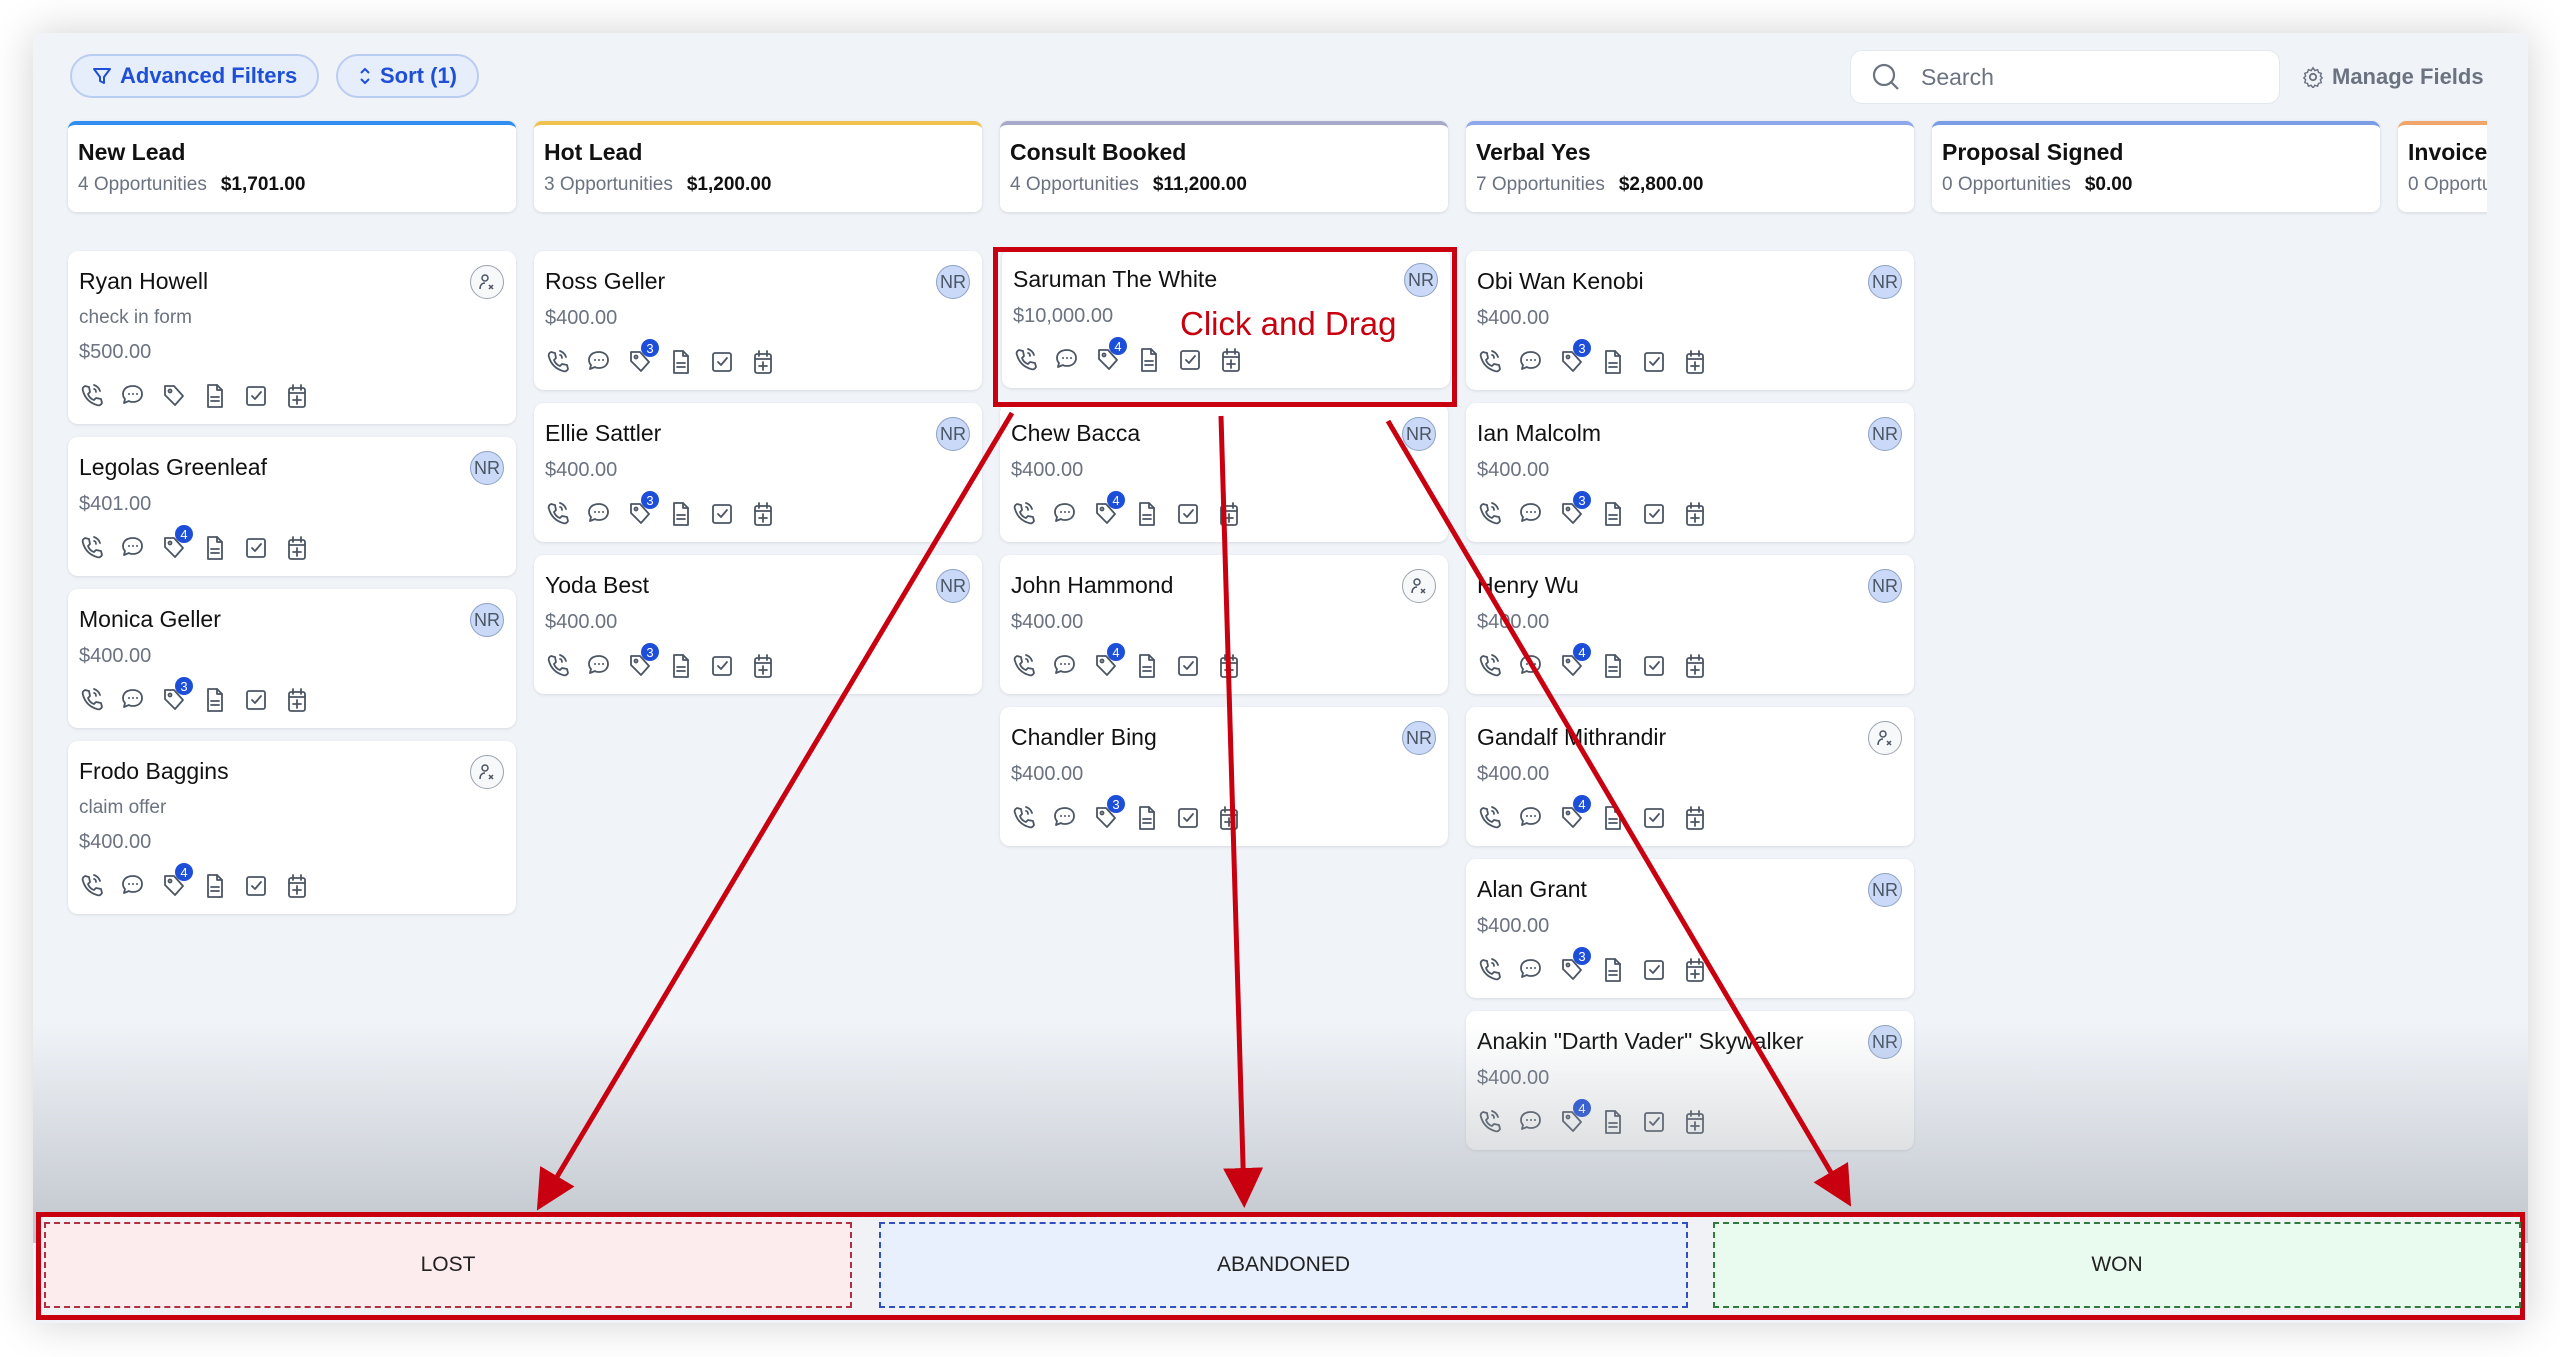 The image size is (2560, 1357). What do you see at coordinates (2393, 77) in the screenshot?
I see `manage-fields-button: Manage Fields` at bounding box center [2393, 77].